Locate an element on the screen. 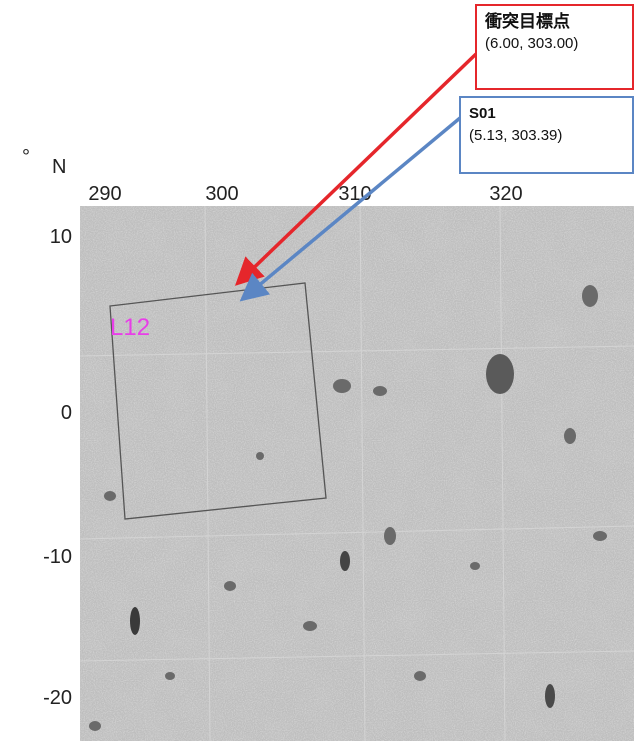  y-tick-minus-10: -10 is located at coordinates (57, 557).